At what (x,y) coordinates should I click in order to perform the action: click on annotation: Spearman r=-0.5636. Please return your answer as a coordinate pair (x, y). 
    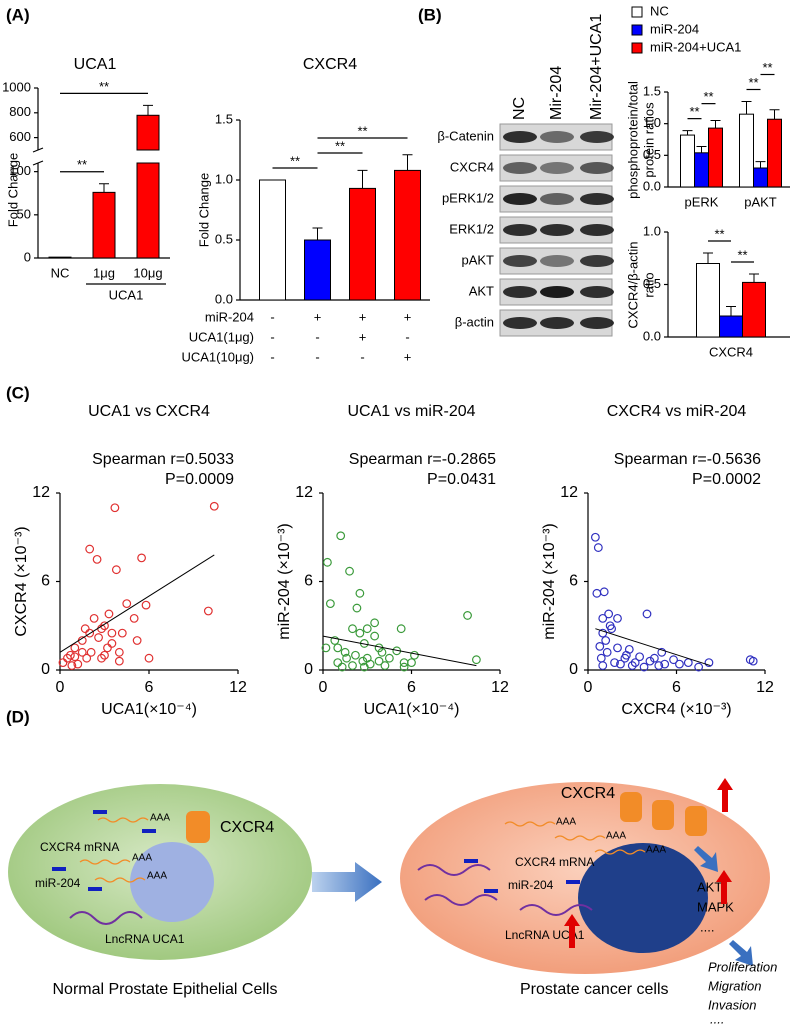
    Looking at the image, I should click on (687, 459).